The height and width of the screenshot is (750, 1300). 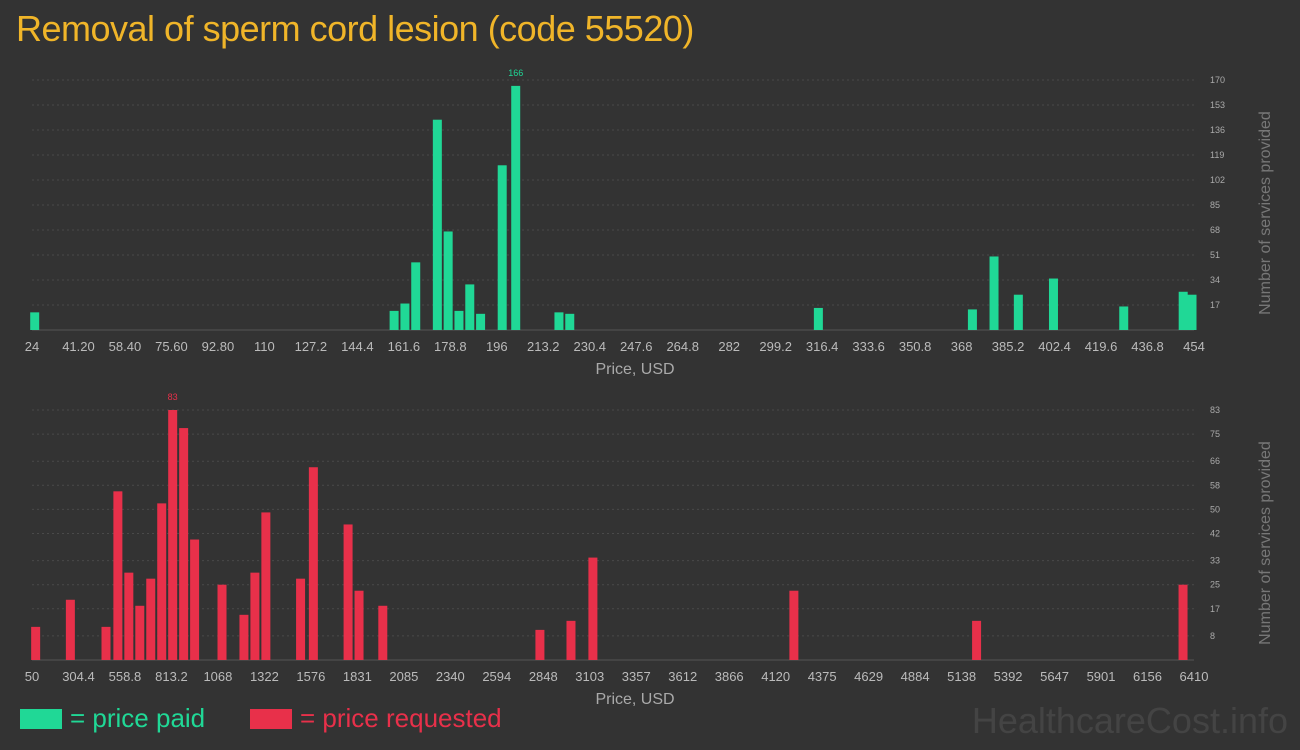 What do you see at coordinates (634, 699) in the screenshot?
I see `price-requested-x-axis-title: Price, USD` at bounding box center [634, 699].